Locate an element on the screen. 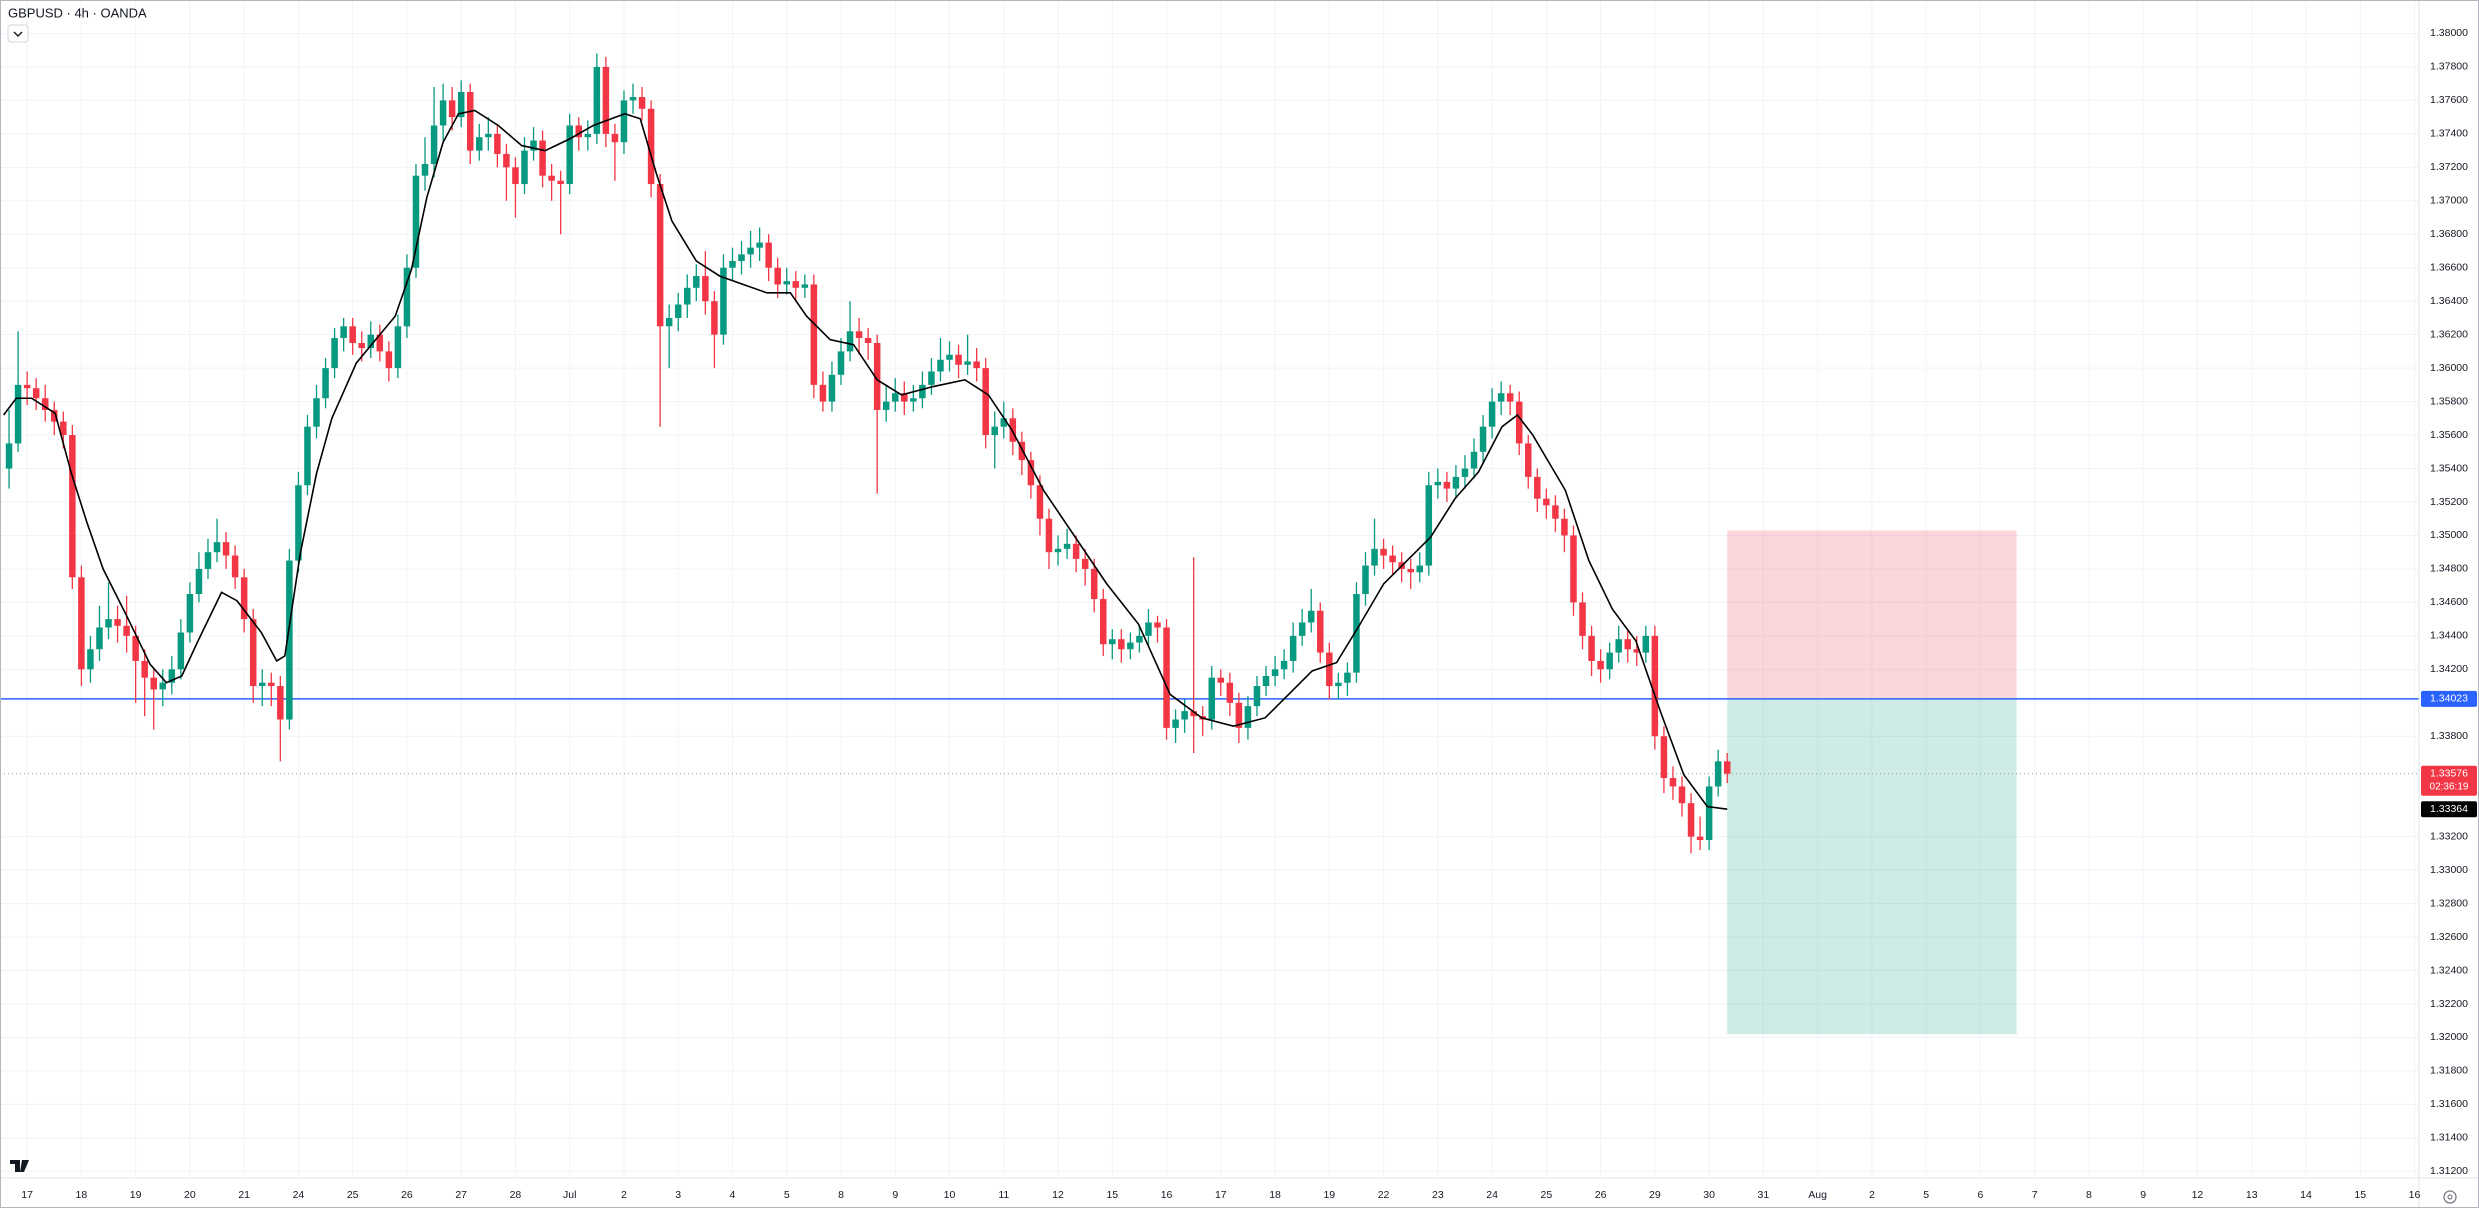  tradingview-logo is located at coordinates (19, 1166).